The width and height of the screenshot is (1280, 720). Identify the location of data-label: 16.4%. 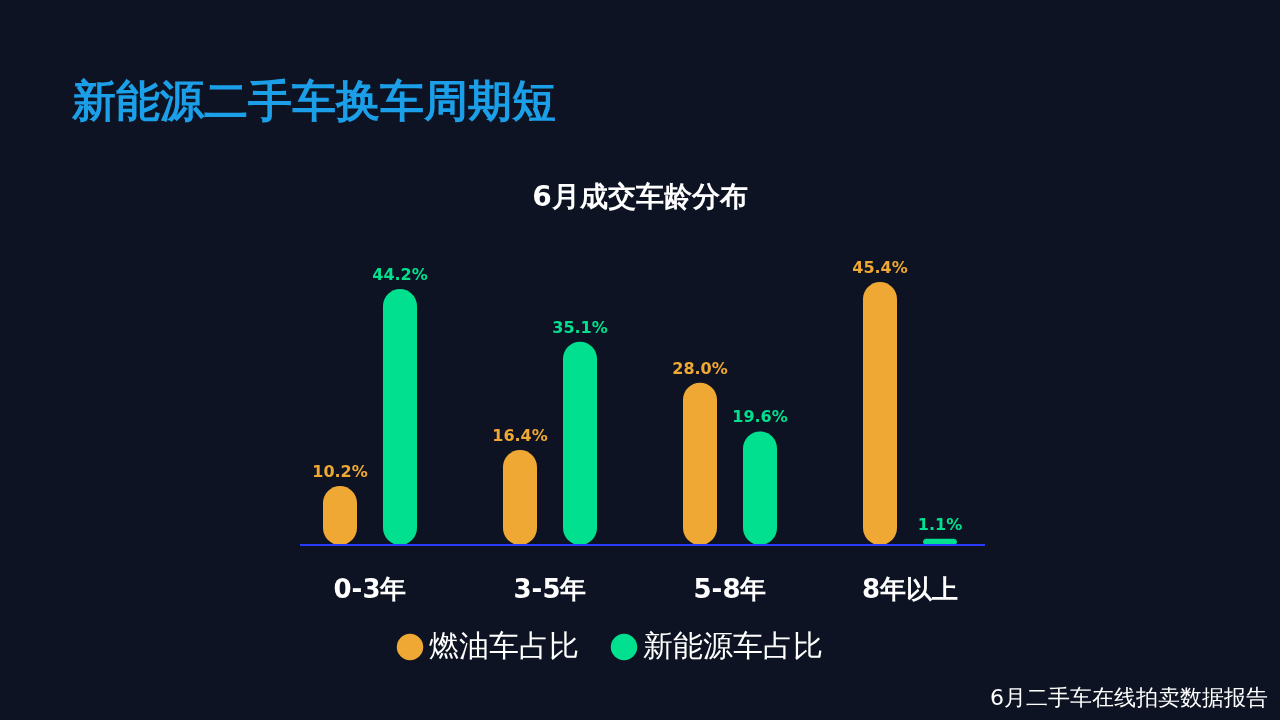
(520, 435).